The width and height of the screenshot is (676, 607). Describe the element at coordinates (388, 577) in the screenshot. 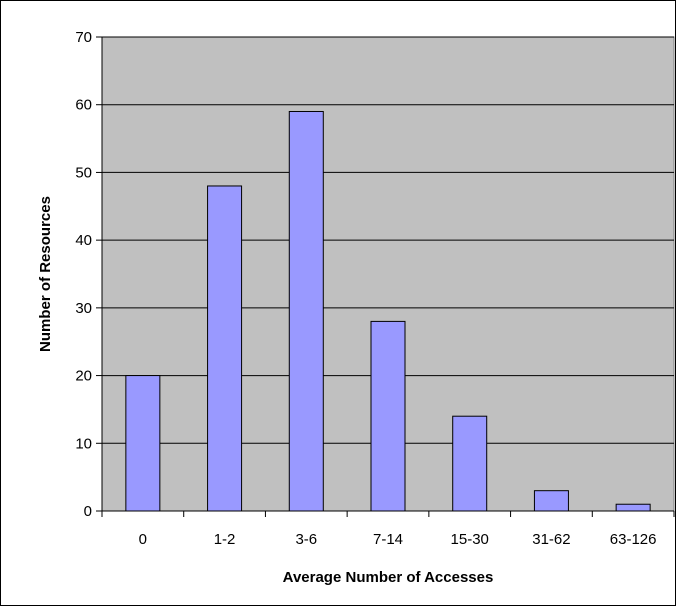

I see `x-axis-title: Average Number of Accesses` at that location.